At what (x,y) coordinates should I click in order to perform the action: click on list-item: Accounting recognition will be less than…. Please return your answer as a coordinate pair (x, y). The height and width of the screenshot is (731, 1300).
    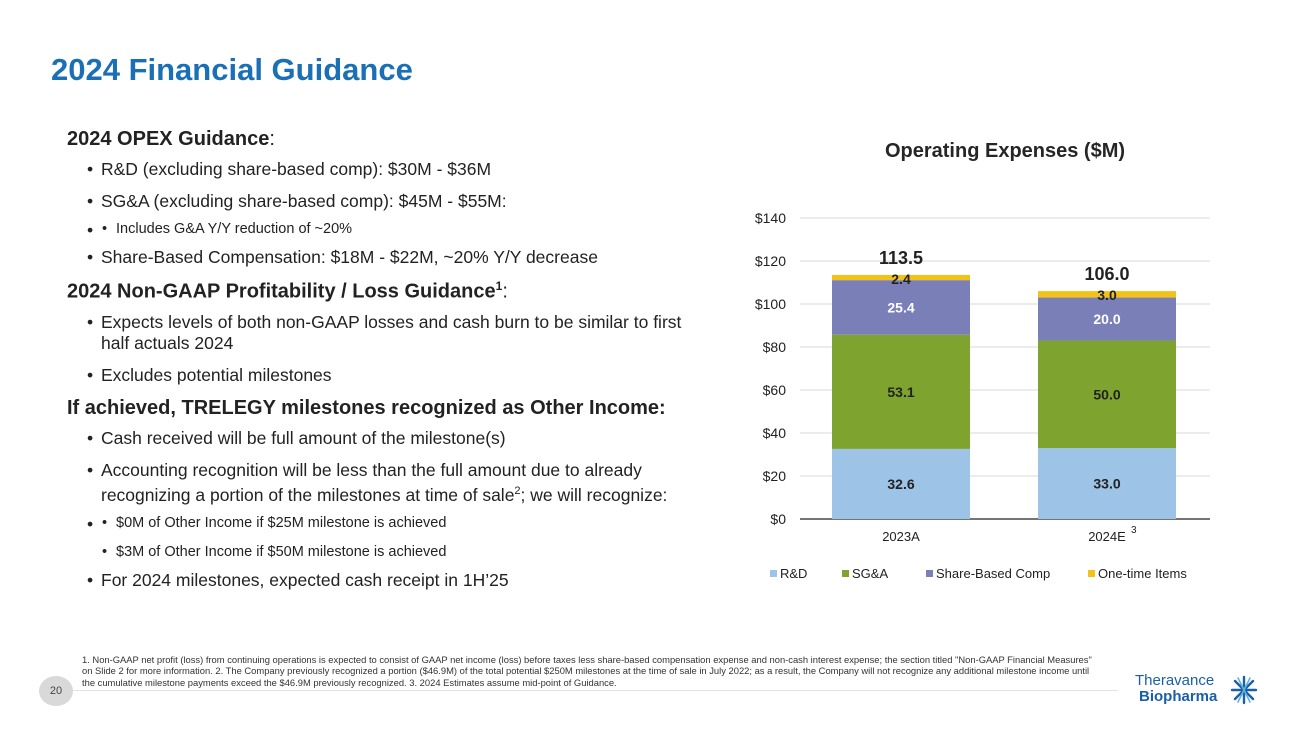
    Looking at the image, I should click on (397, 483).